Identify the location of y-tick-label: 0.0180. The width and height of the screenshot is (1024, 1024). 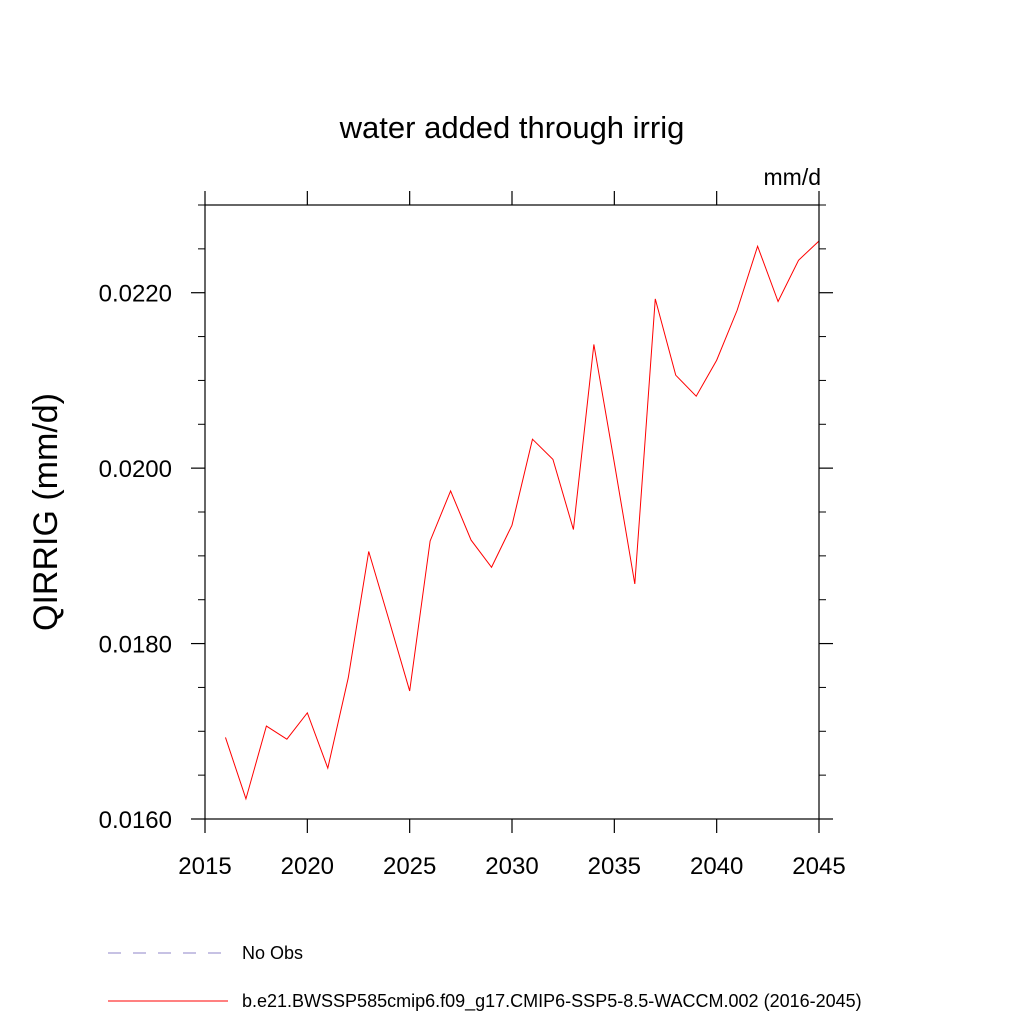
(135, 645).